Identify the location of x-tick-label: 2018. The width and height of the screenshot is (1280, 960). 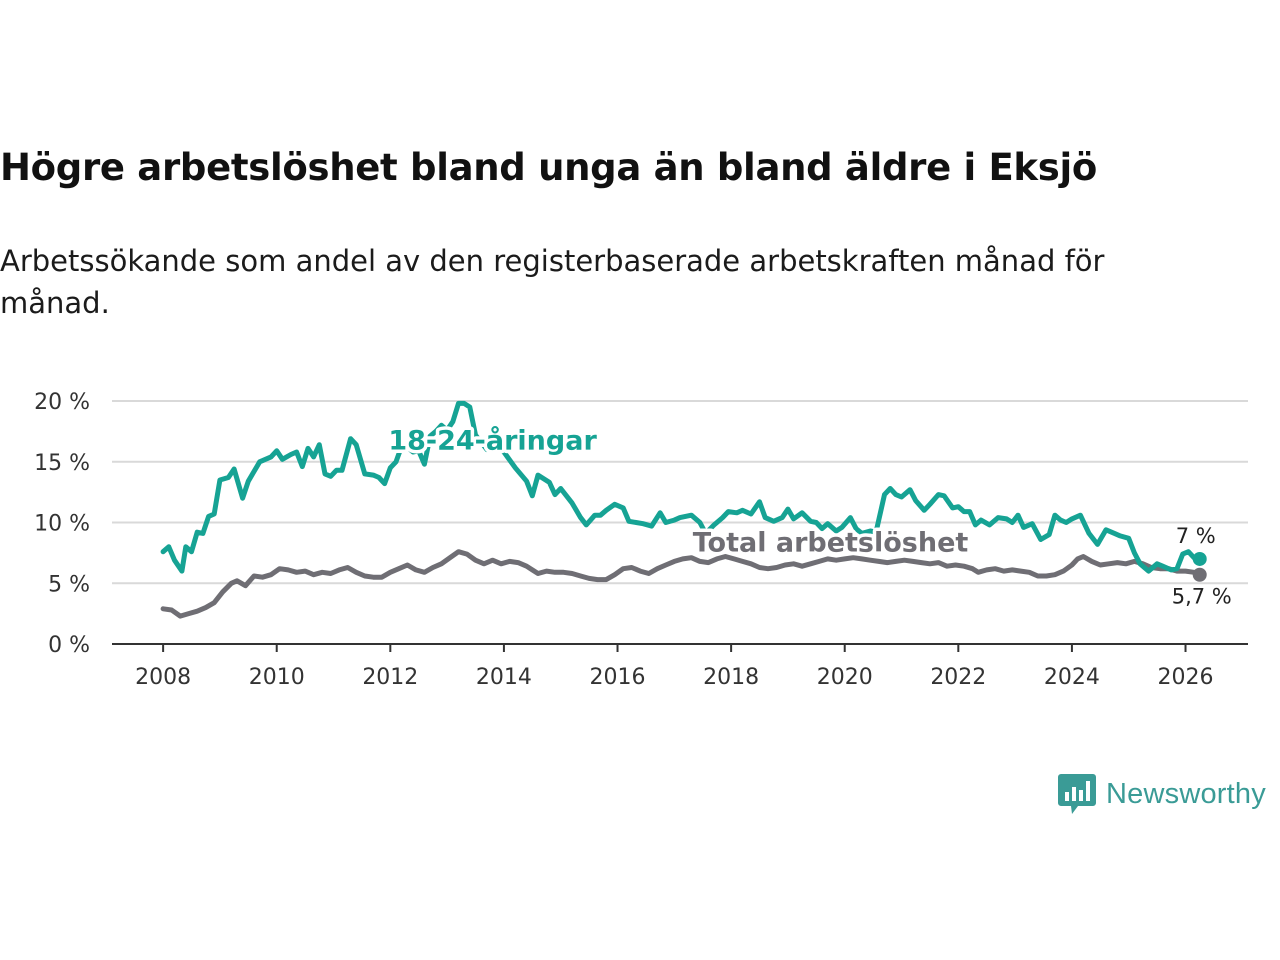
(731, 677).